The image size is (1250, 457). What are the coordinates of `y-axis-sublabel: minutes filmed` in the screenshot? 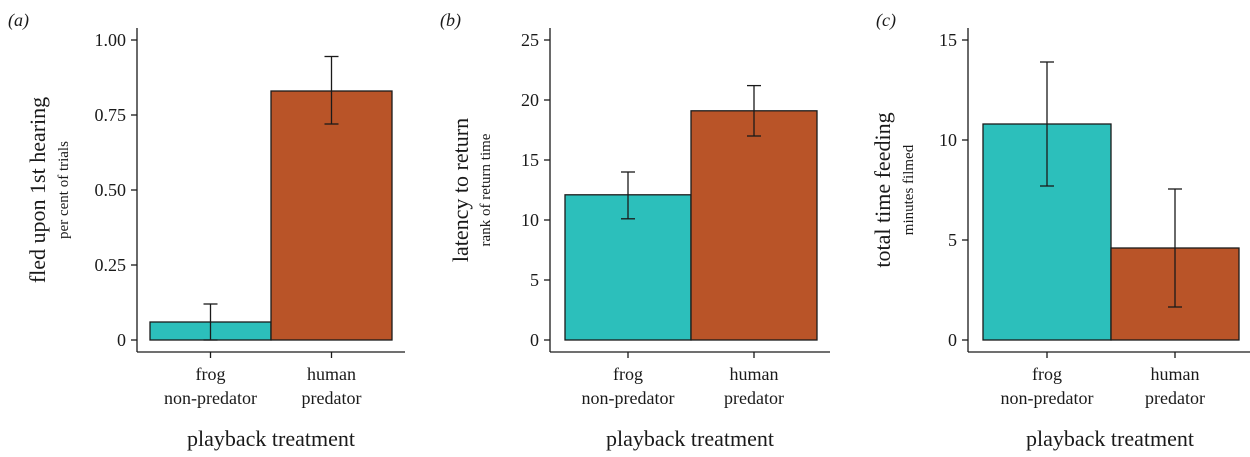 It's located at (909, 189).